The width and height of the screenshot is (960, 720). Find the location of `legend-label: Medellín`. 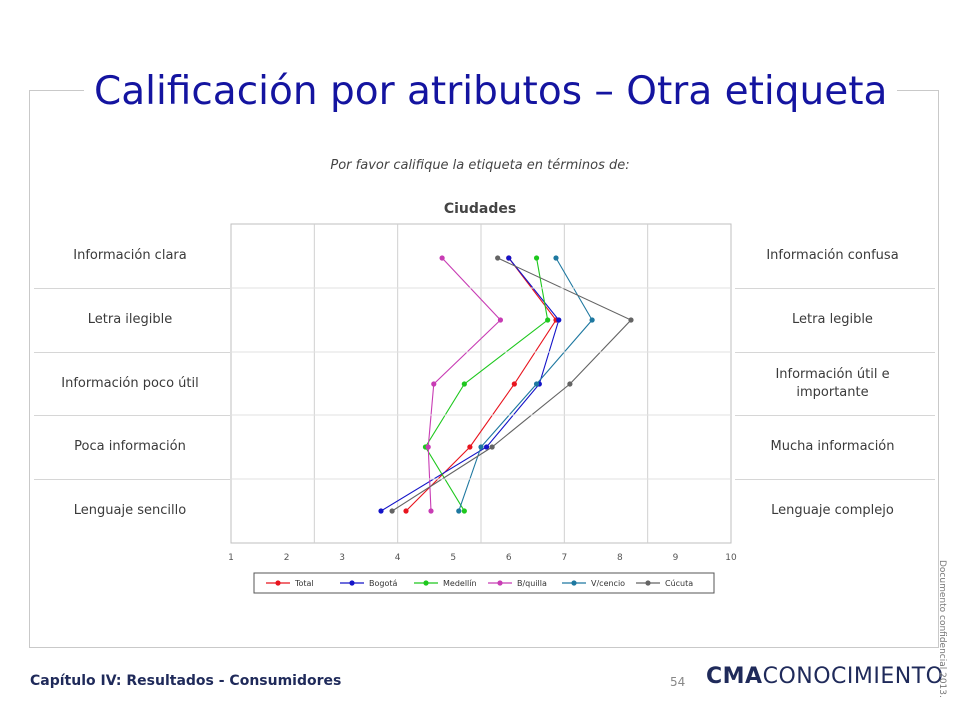

legend-label: Medellín is located at coordinates (460, 583).